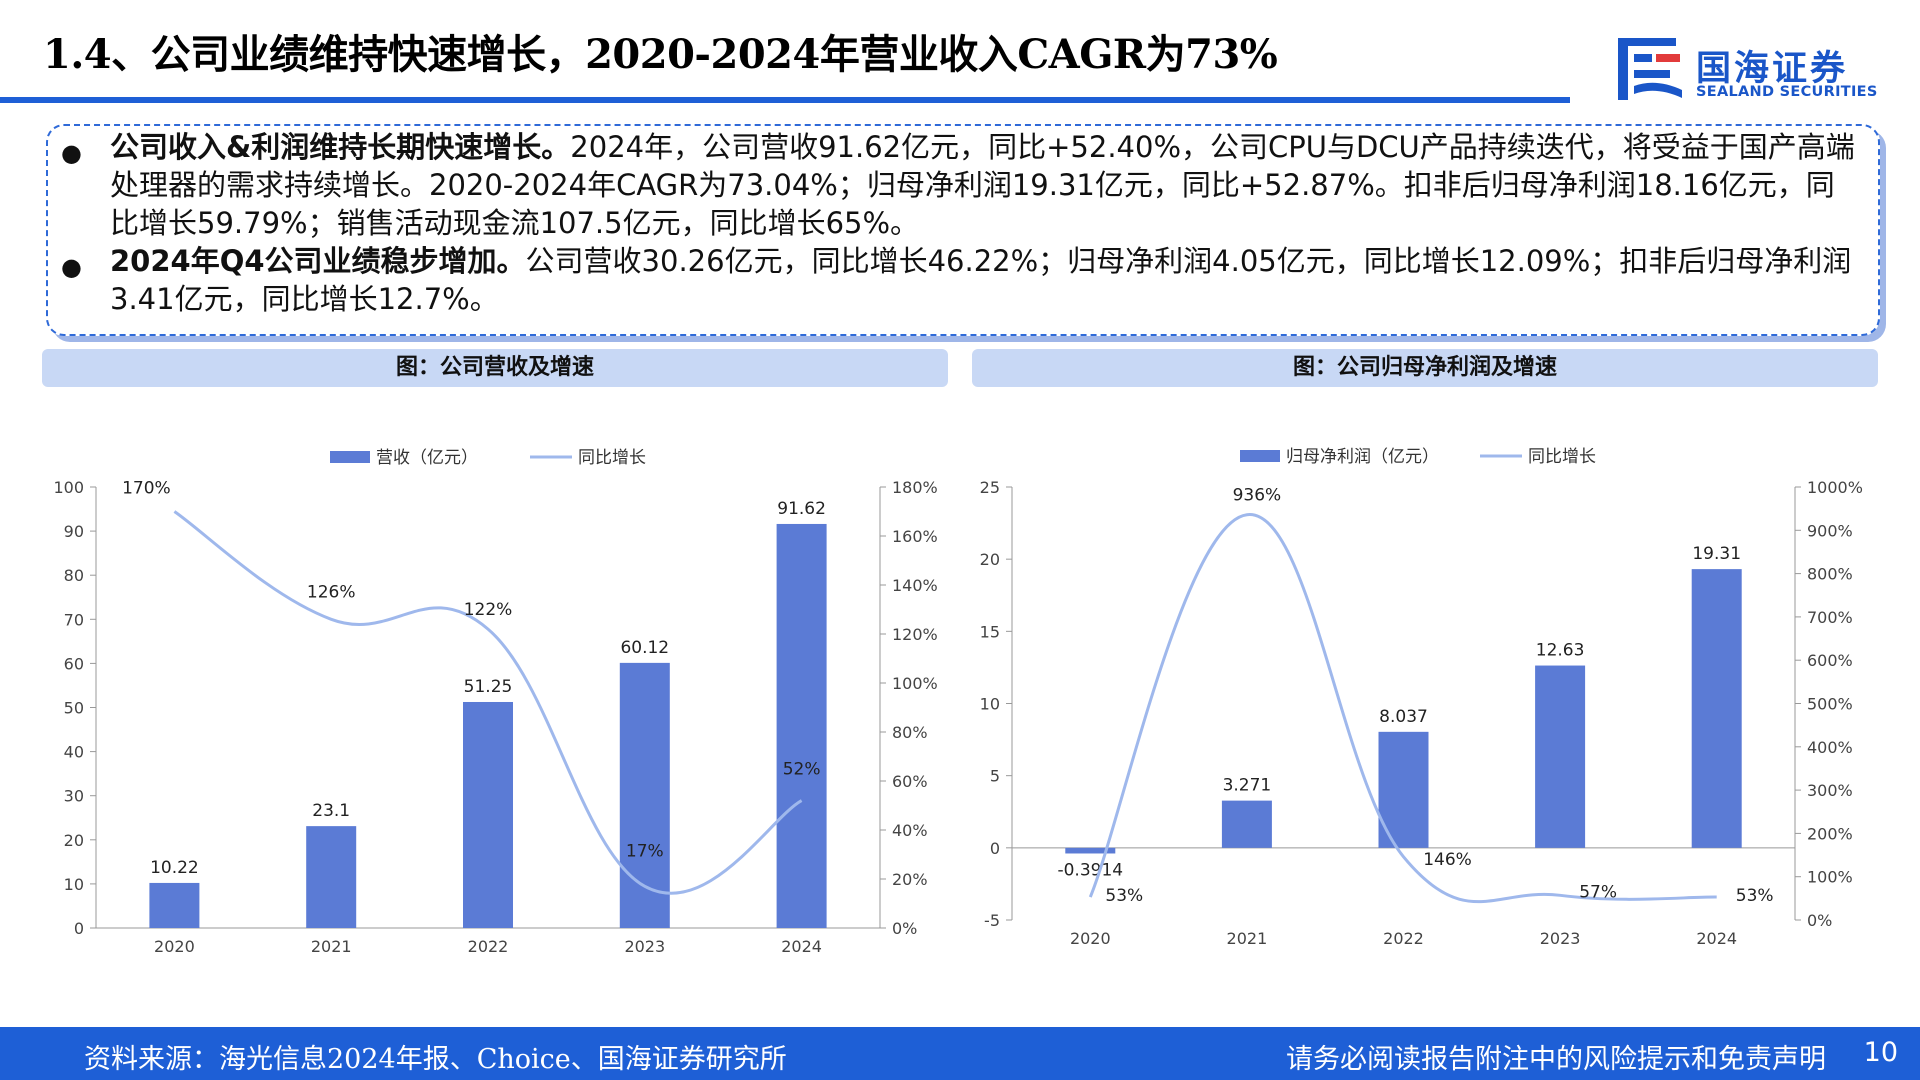  What do you see at coordinates (1830, 790) in the screenshot?
I see `y2-tick-label: 300%` at bounding box center [1830, 790].